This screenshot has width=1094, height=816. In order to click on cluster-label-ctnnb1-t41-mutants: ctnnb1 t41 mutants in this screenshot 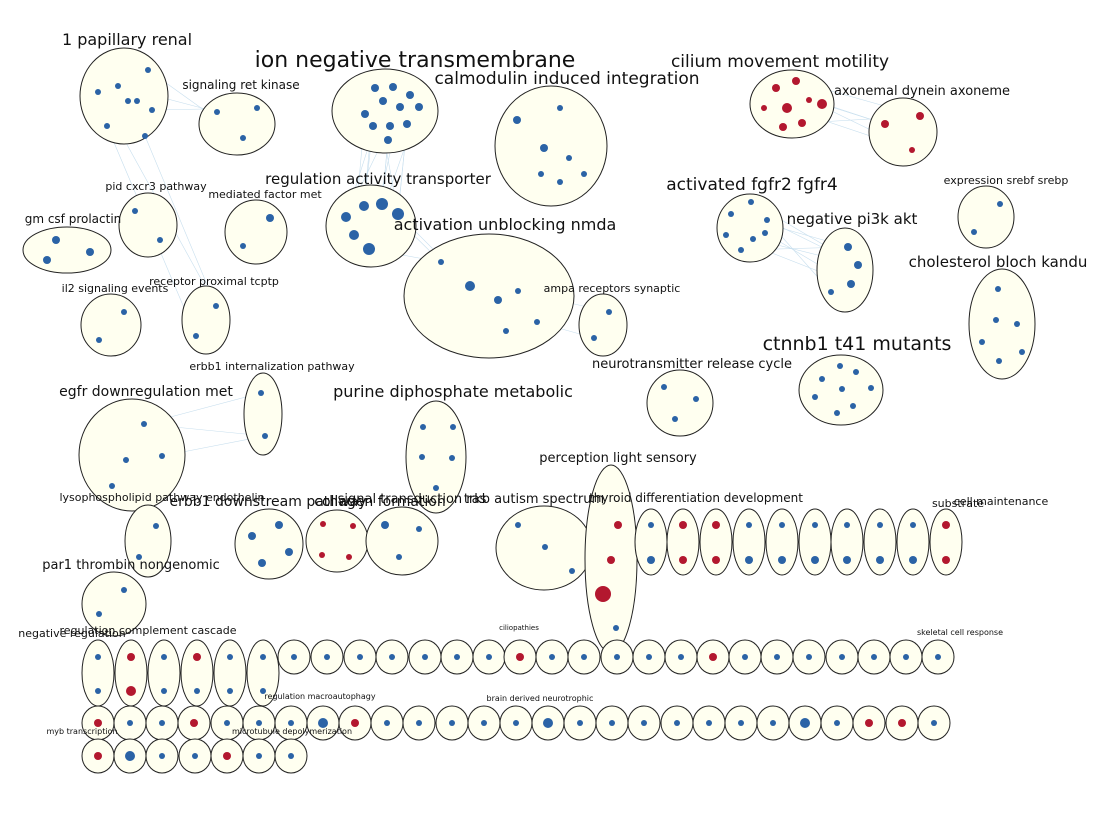, I will do `click(857, 344)`.